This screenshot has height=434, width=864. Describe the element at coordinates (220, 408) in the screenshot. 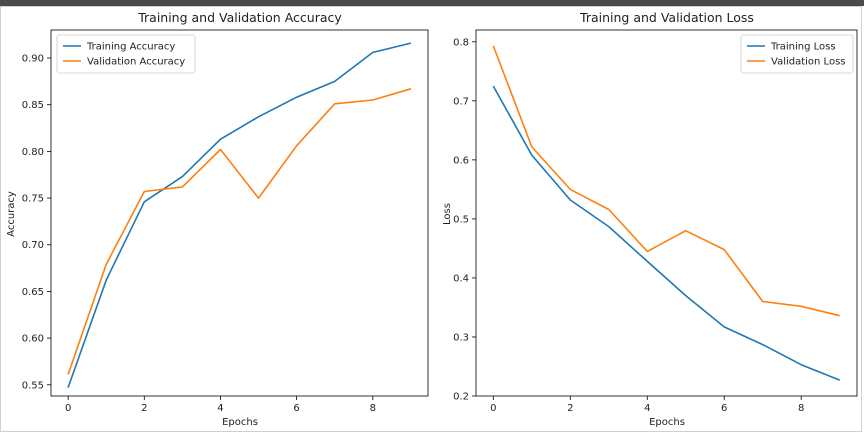

I see `accuracy-x-tick-label: 4` at that location.